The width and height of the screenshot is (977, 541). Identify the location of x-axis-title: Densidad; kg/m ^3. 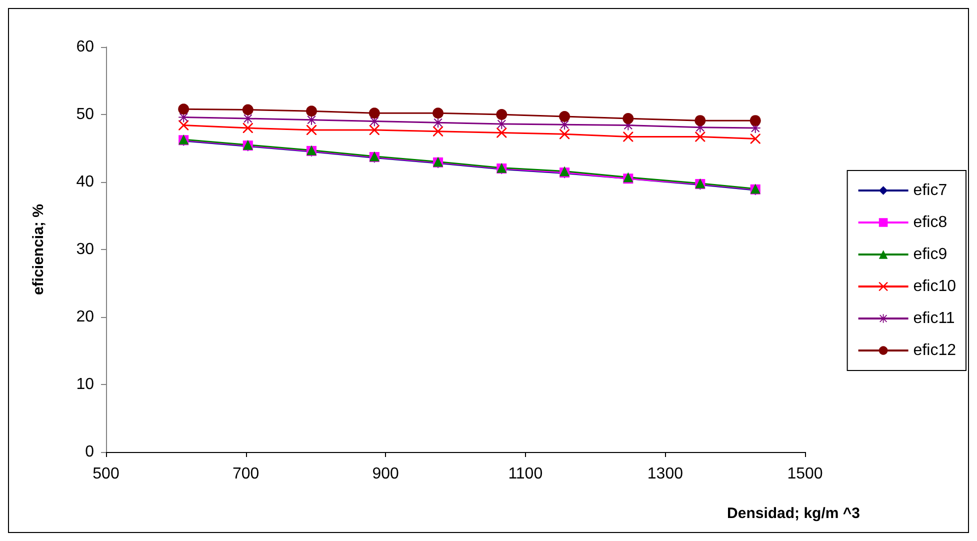
(793, 513).